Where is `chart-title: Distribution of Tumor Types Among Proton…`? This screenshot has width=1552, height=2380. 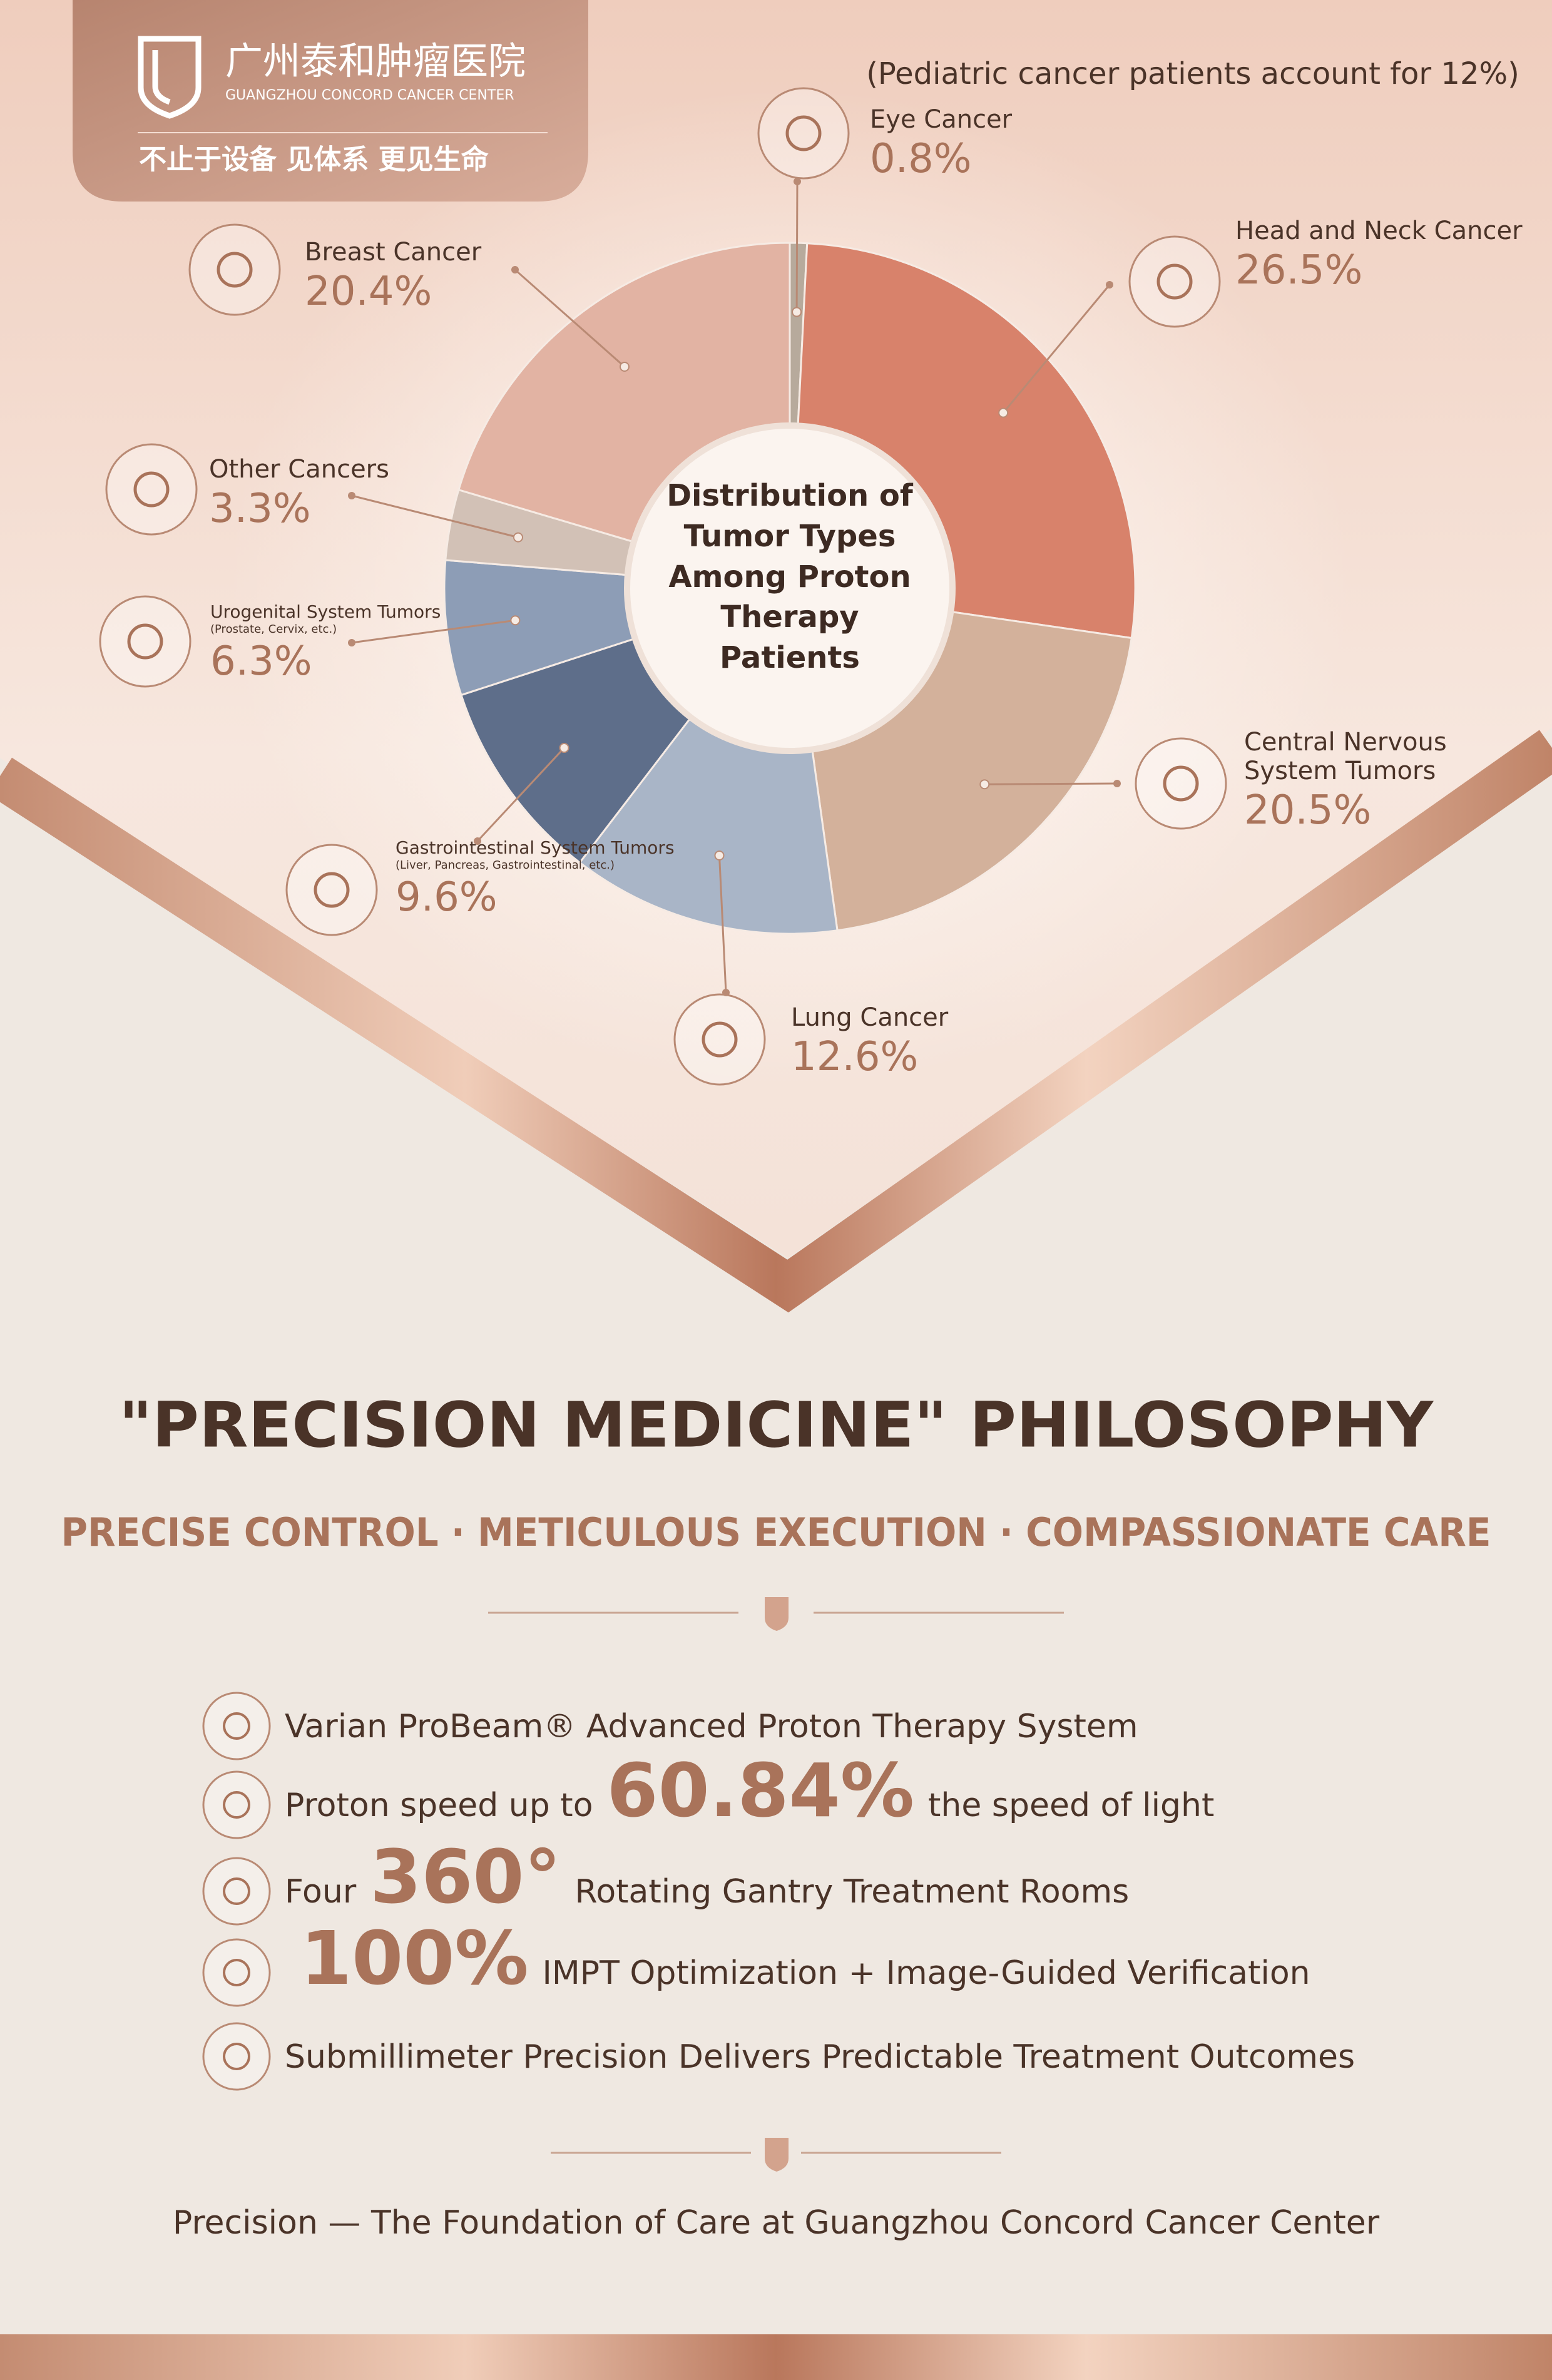
chart-title: Distribution of Tumor Types Among Proton… is located at coordinates (790, 577).